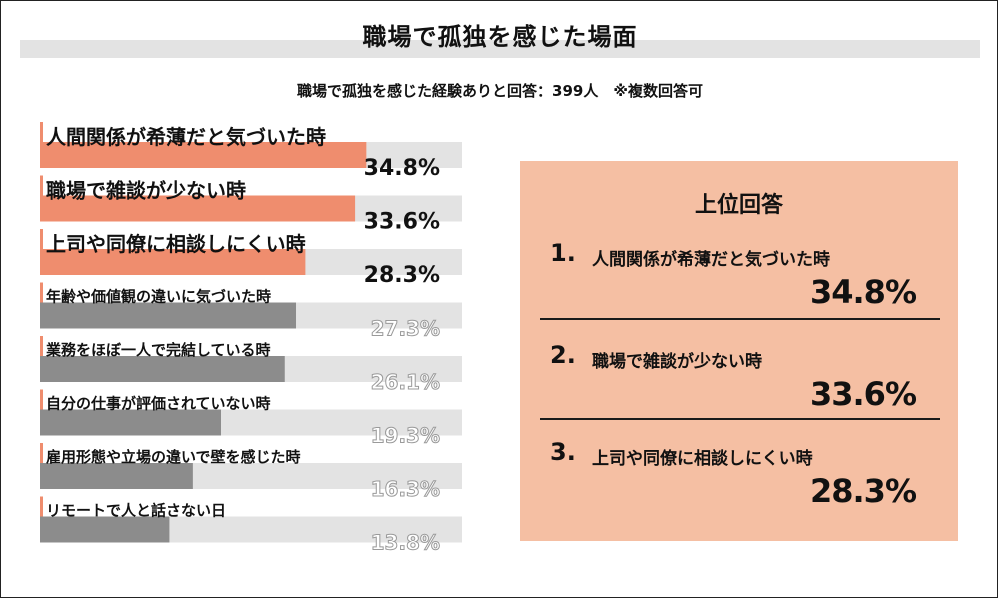  Describe the element at coordinates (186, 137) in the screenshot. I see `category-label: 人間関係が希薄だと気づいた時` at that location.